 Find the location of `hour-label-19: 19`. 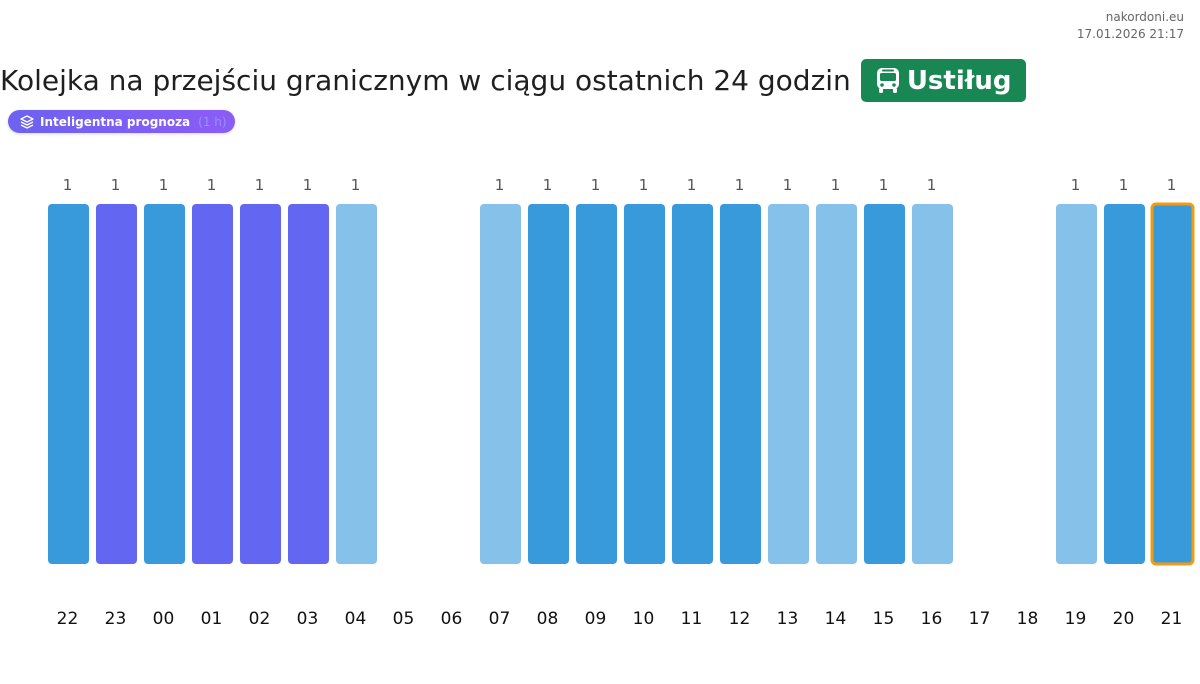

hour-label-19: 19 is located at coordinates (1076, 619).